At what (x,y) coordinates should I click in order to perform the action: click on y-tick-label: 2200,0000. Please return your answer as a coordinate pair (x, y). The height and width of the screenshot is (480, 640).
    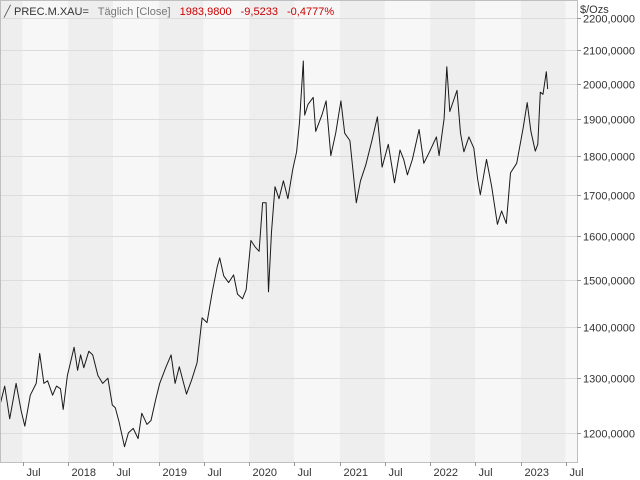
    Looking at the image, I should click on (609, 20).